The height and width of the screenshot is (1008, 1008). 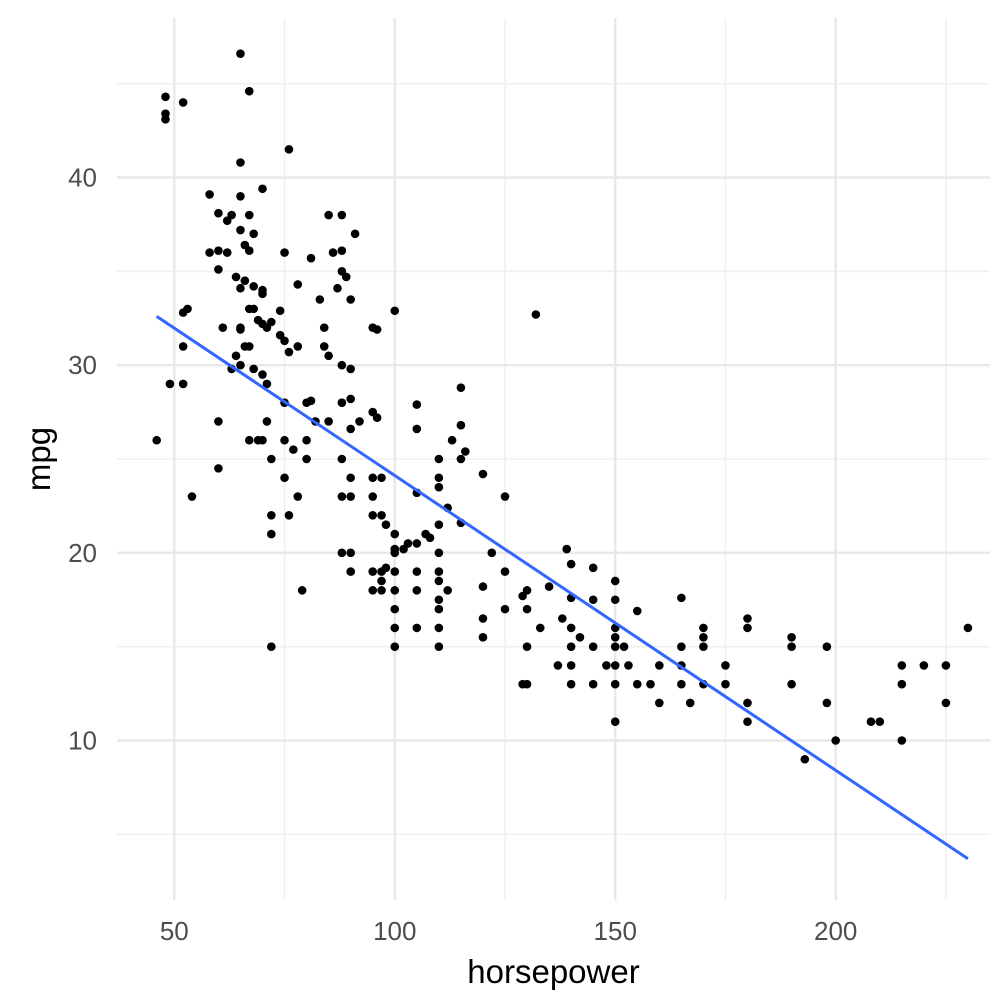 I want to click on x-tick-label: 150, so click(x=615, y=931).